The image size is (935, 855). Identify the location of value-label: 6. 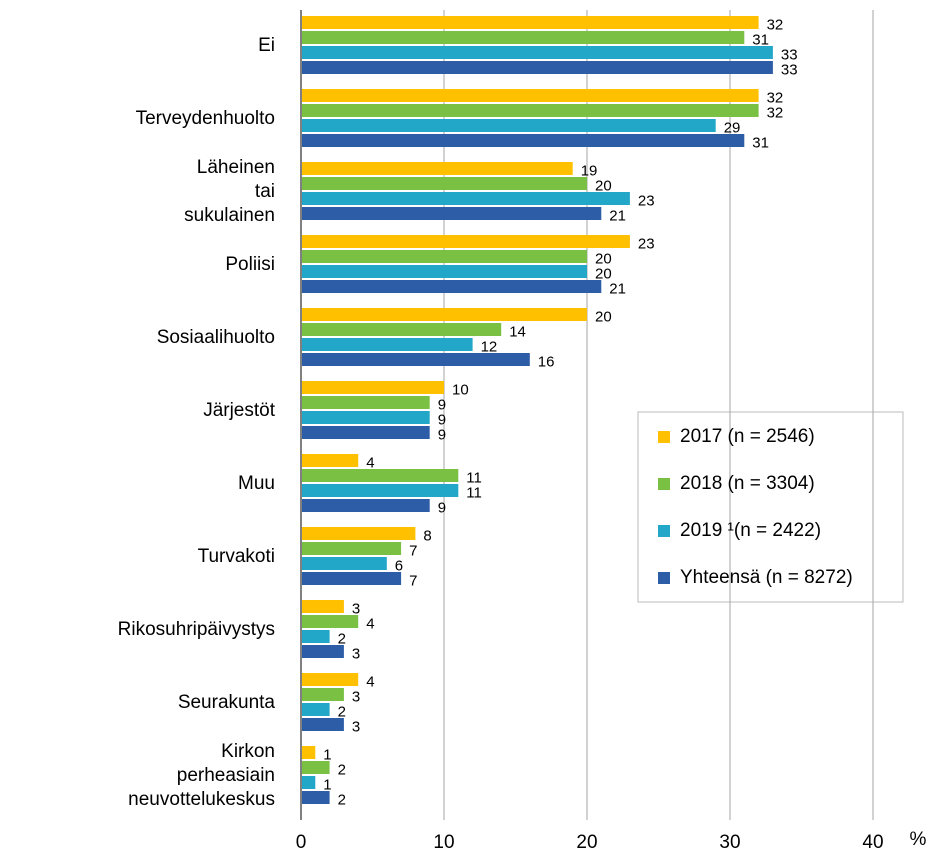
(399, 565).